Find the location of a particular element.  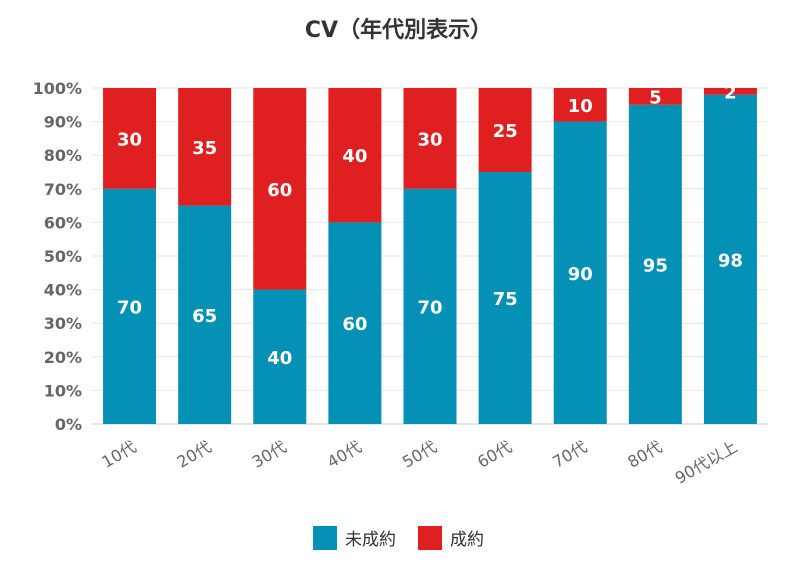

legend-item-contracted: 成約 is located at coordinates (451, 537).